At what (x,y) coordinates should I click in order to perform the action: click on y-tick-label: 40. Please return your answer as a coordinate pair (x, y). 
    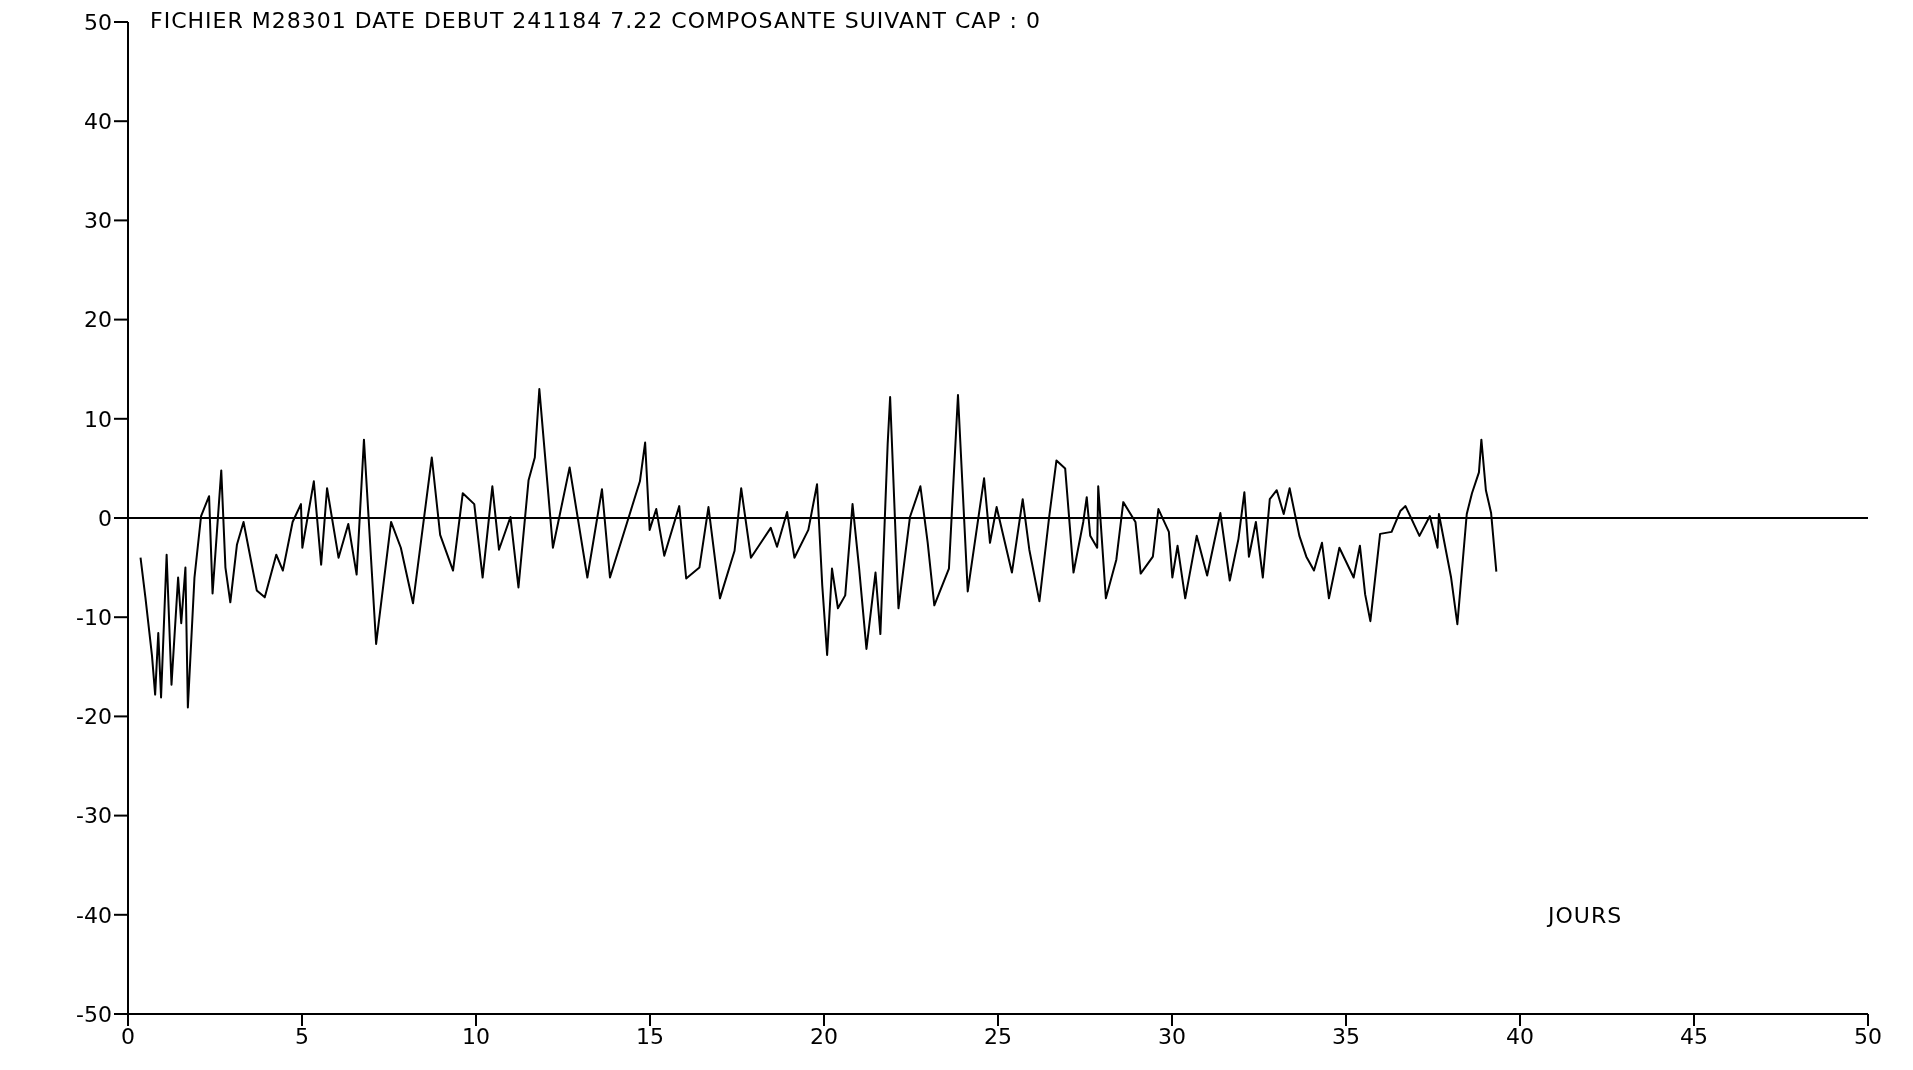
    Looking at the image, I should click on (98, 122).